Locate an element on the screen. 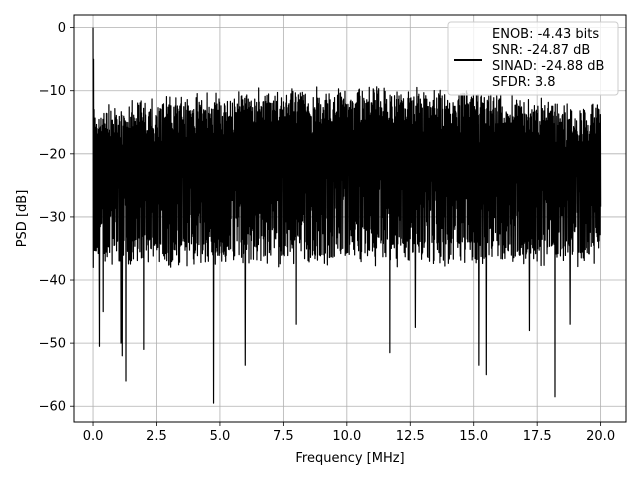 This screenshot has width=640, height=480. x-tick-label: 15.0 is located at coordinates (473, 436).